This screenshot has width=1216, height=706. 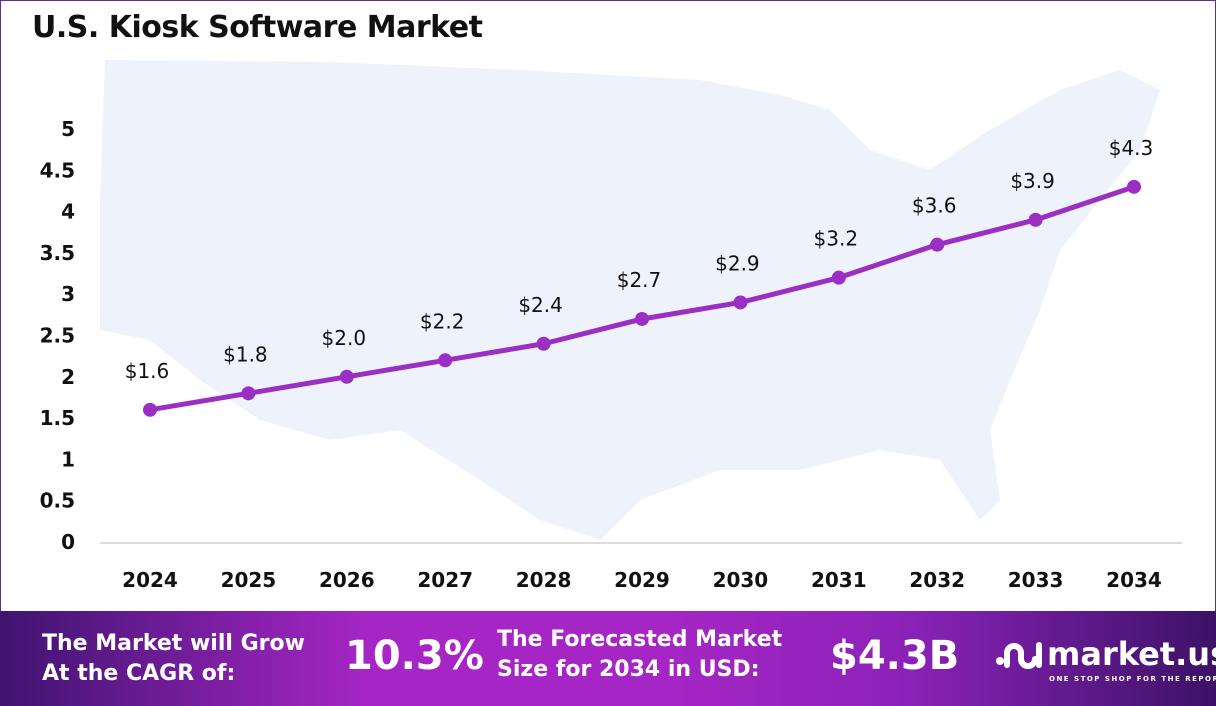 I want to click on y-tick-label: 2.5, so click(x=57, y=336).